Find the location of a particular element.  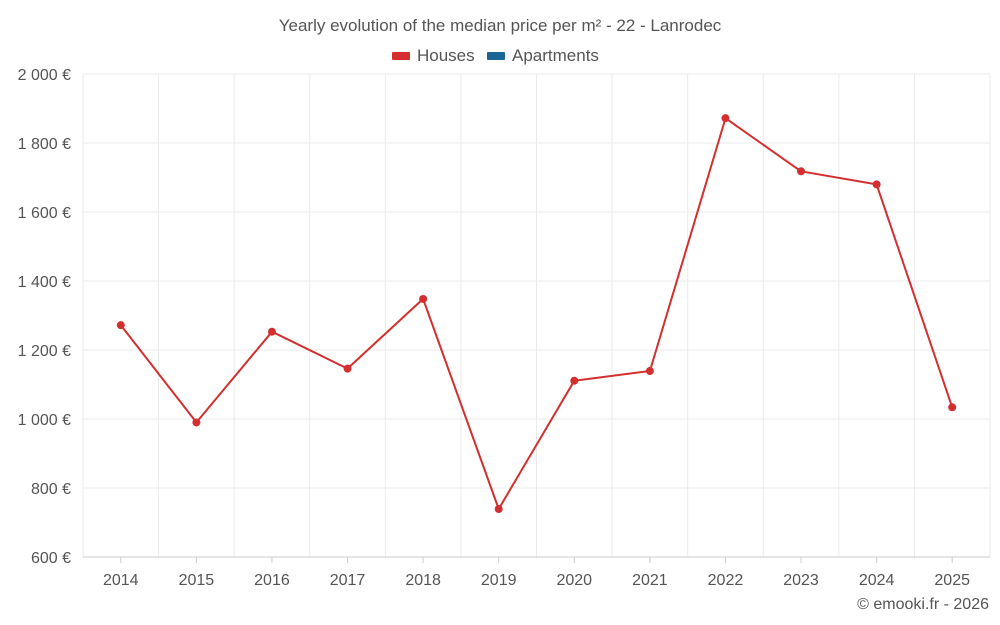

legend-swatch-apartments is located at coordinates (496, 56).